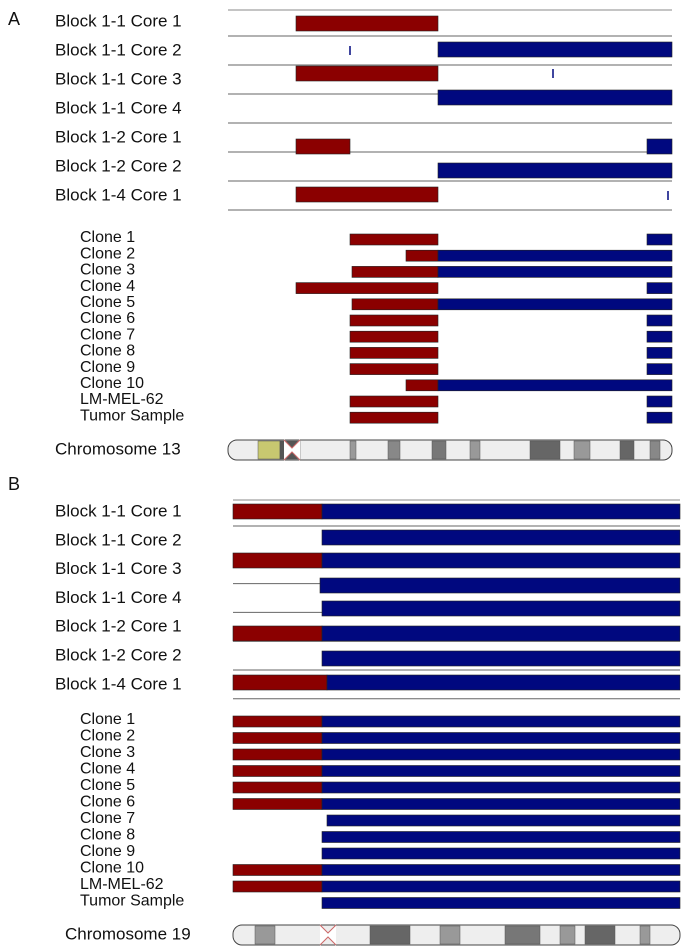  Describe the element at coordinates (122, 399) in the screenshot. I see `clone-label: LM-MEL-62` at that location.